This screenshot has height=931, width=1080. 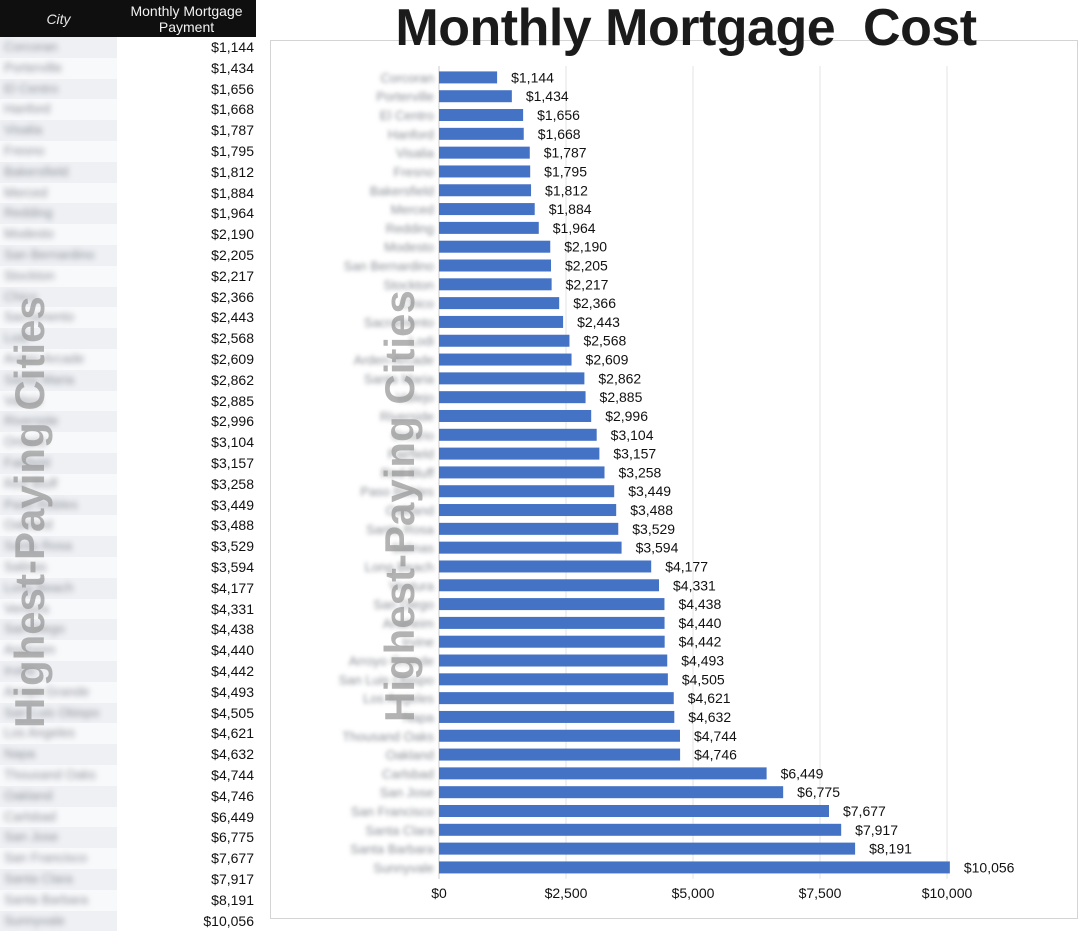 I want to click on category-label: Arroyo Grande, so click(x=391, y=661).